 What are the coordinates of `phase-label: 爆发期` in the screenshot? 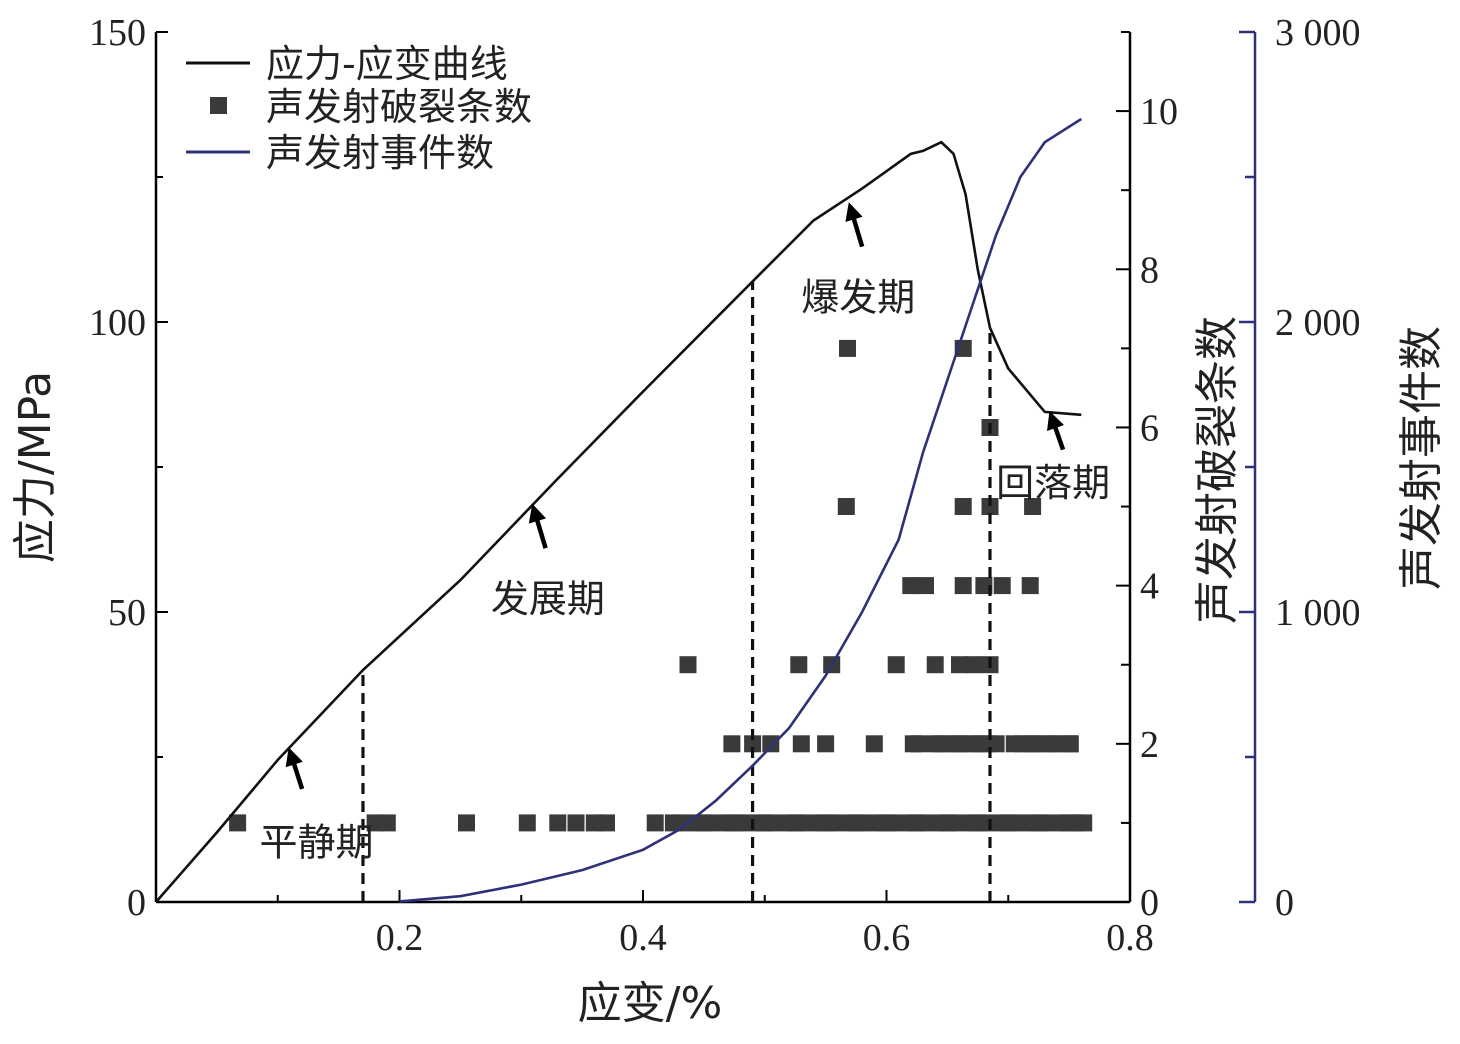 It's located at (858, 297).